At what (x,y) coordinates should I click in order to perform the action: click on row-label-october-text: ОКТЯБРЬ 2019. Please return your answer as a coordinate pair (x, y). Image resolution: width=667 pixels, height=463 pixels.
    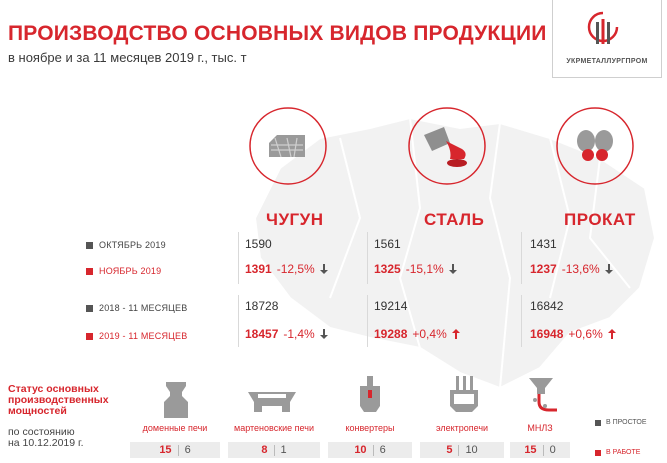
    Looking at the image, I should click on (132, 245).